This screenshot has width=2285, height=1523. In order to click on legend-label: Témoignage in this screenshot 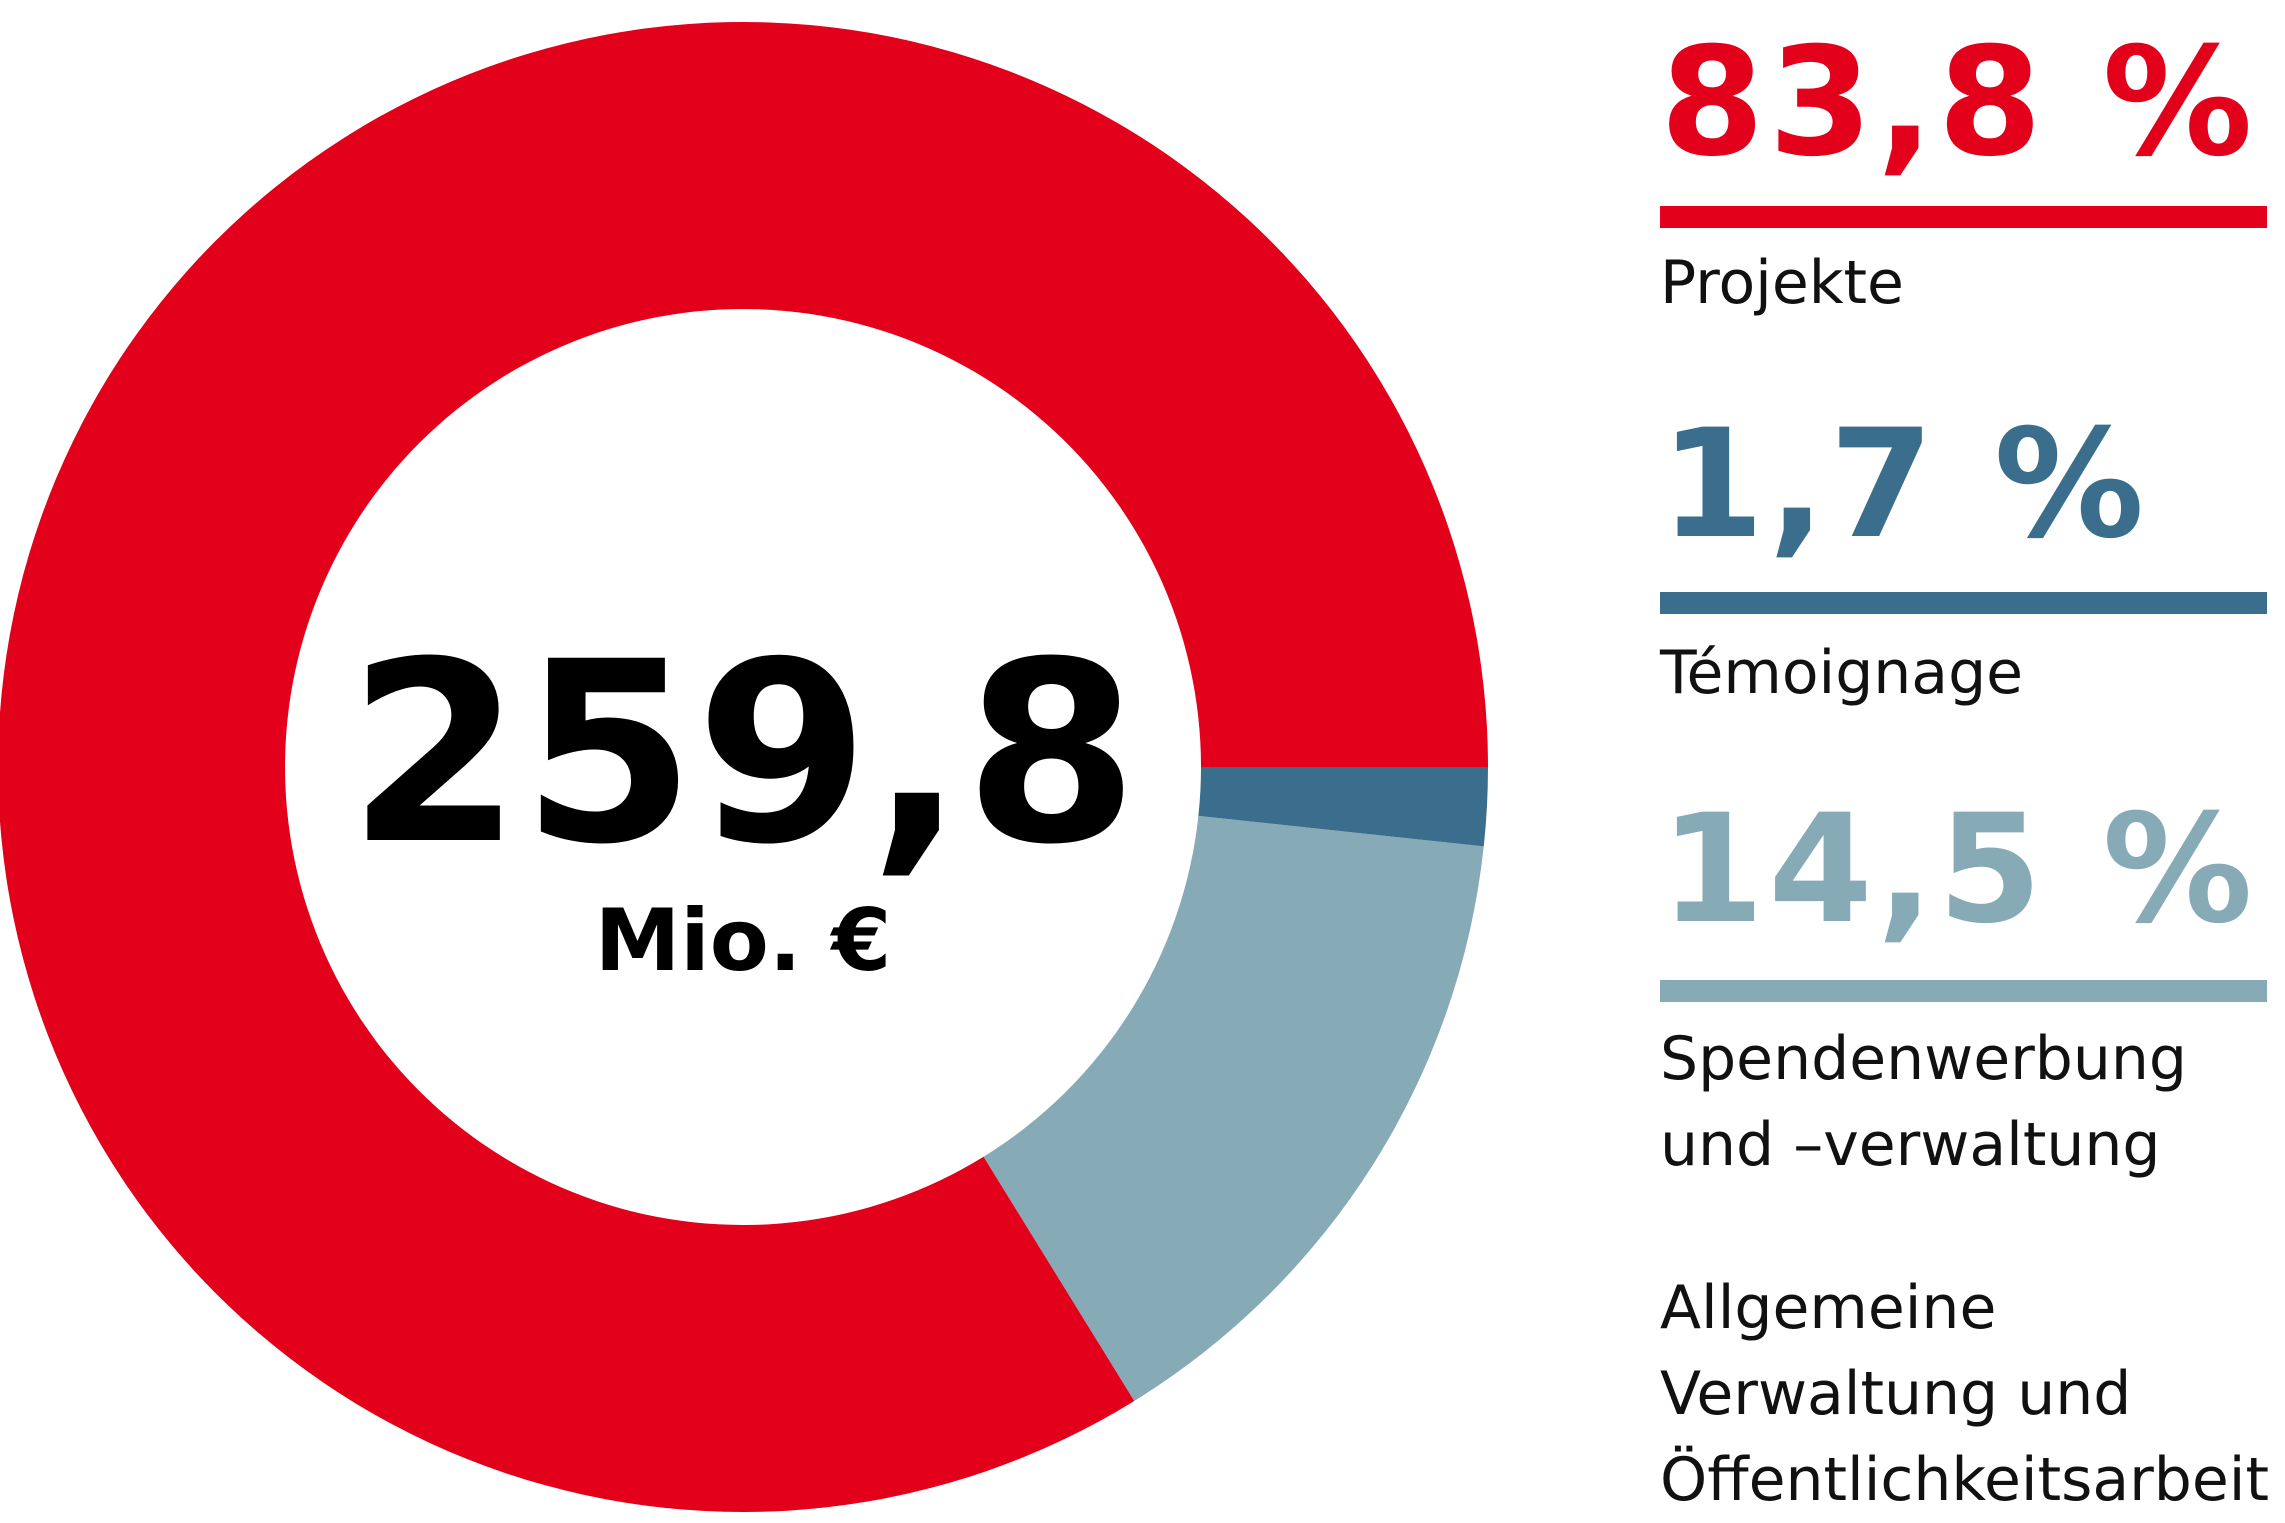, I will do `click(1842, 673)`.